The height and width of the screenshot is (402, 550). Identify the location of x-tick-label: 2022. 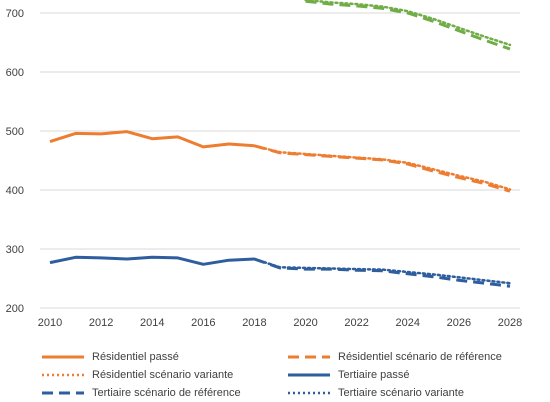
(356, 323).